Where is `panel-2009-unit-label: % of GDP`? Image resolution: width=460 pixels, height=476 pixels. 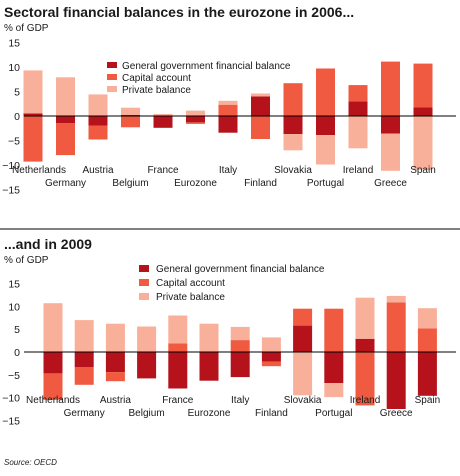
panel-2009-unit-label: % of GDP is located at coordinates (26, 260).